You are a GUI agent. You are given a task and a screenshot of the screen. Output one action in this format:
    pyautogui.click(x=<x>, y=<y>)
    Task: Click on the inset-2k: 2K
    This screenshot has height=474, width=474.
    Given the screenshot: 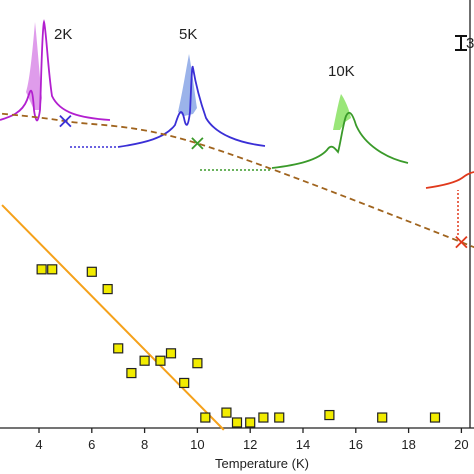 What is the action you would take?
    pyautogui.click(x=55, y=70)
    